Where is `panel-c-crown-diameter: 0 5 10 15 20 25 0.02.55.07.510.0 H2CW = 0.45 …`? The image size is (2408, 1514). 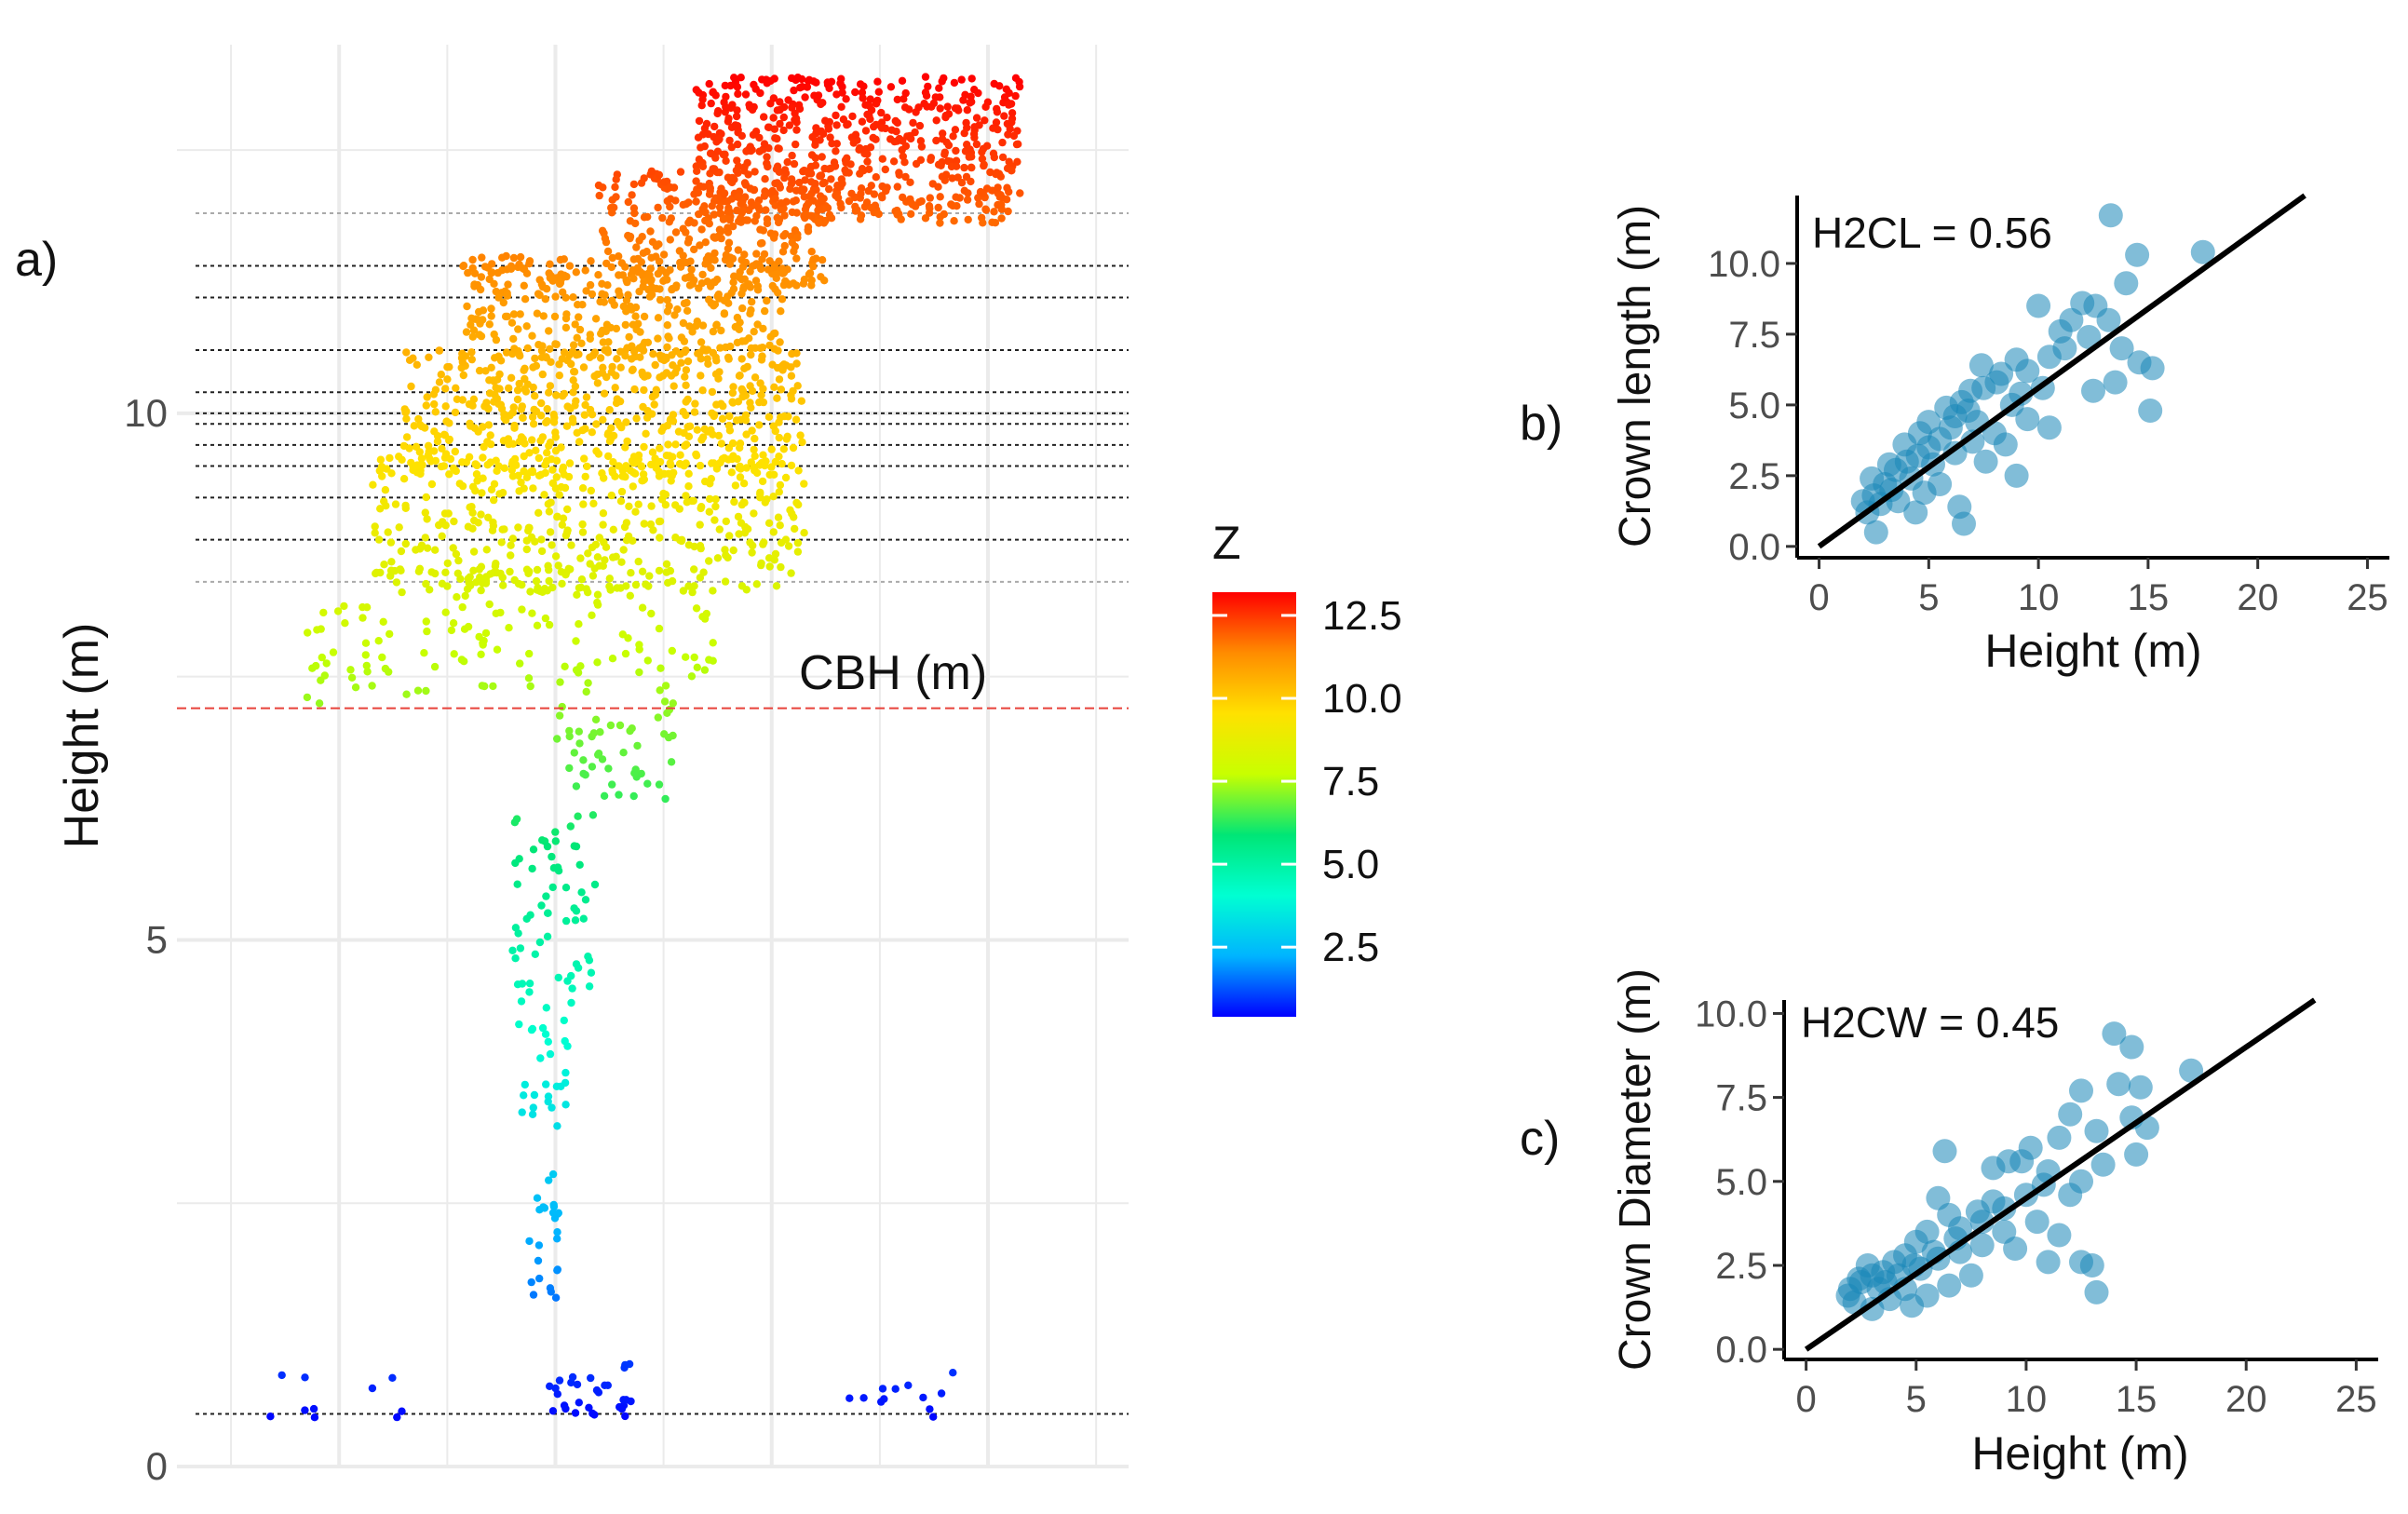
panel-c-crown-diameter: 0 5 10 15 20 25 0.02.55.07.510.0 H2CW = 0.45 … is located at coordinates (1994, 1224).